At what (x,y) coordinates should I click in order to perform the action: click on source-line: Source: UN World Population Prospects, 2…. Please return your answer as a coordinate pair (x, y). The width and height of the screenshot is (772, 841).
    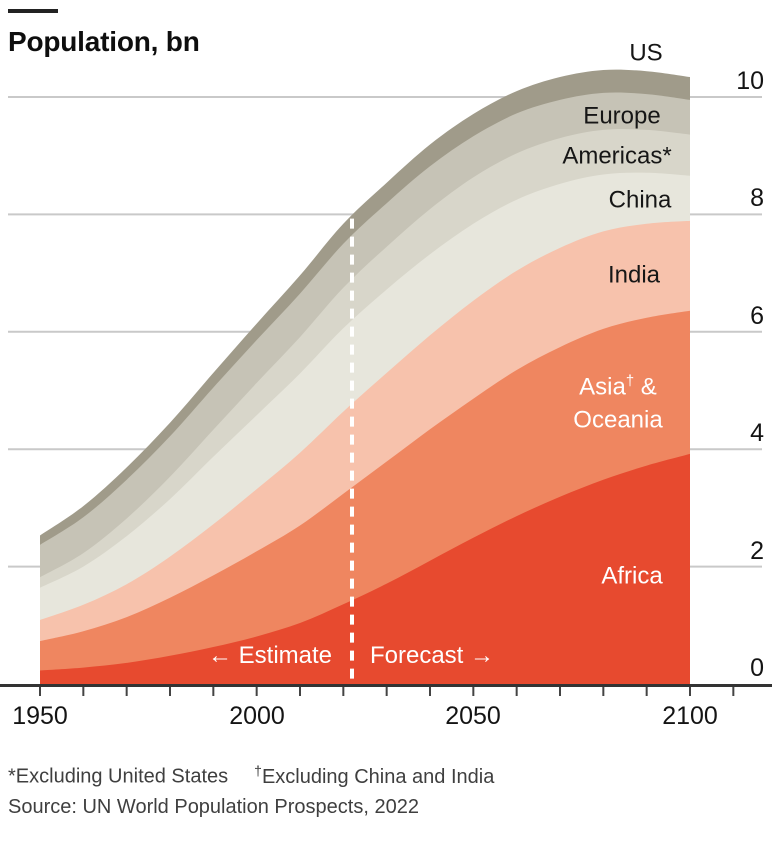
    Looking at the image, I should click on (213, 807).